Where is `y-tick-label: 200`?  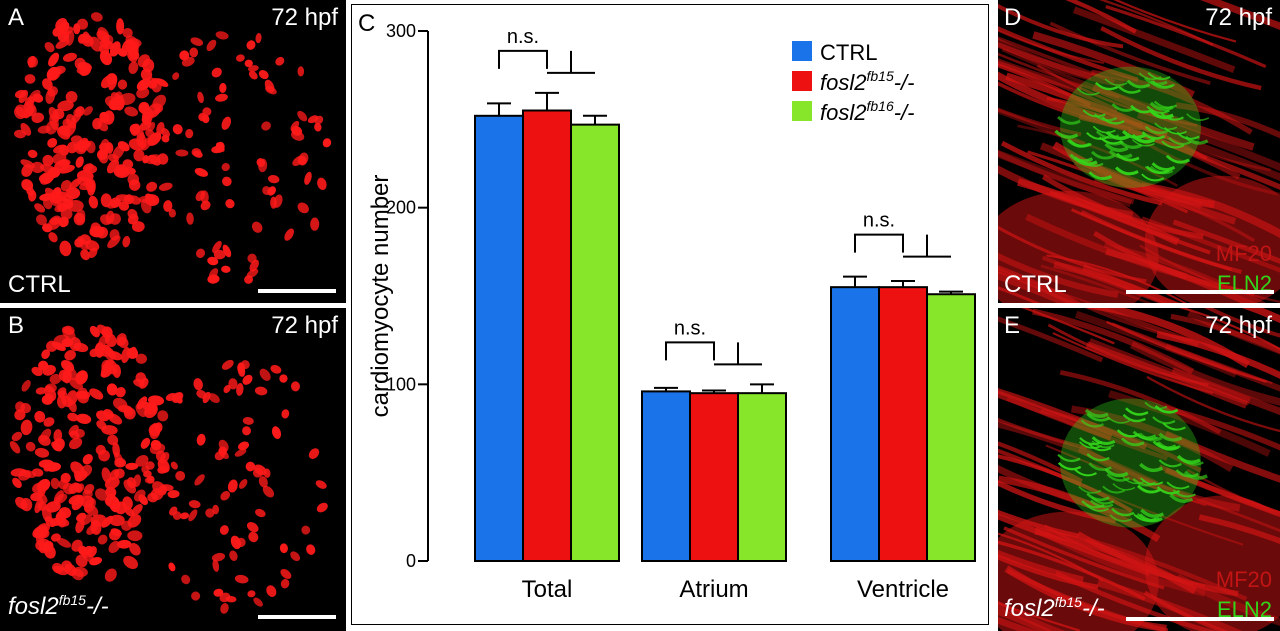 y-tick-label: 200 is located at coordinates (401, 208).